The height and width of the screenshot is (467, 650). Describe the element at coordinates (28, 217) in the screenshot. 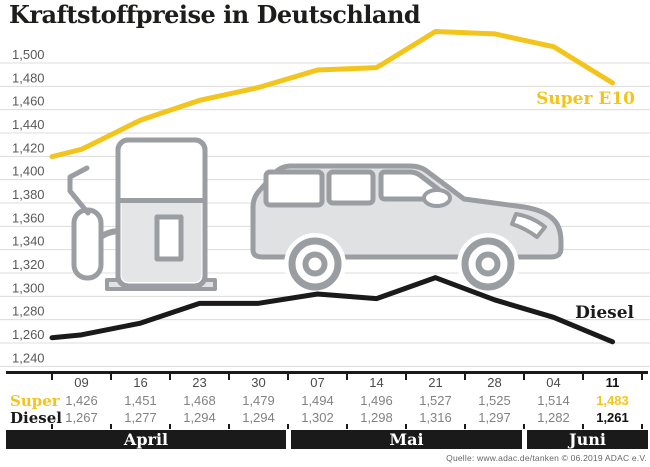

I see `y-axis-label: 1,360` at that location.